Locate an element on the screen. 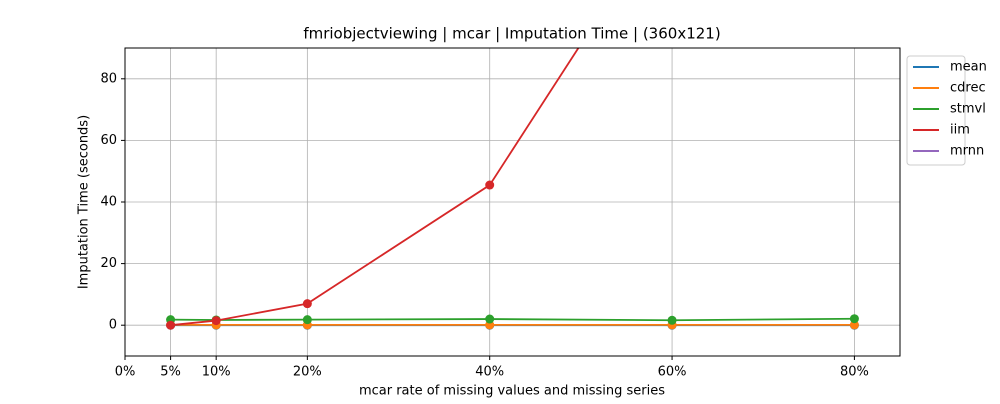  legend: mean cdrec stmvl iim mrnn is located at coordinates (946, 110).